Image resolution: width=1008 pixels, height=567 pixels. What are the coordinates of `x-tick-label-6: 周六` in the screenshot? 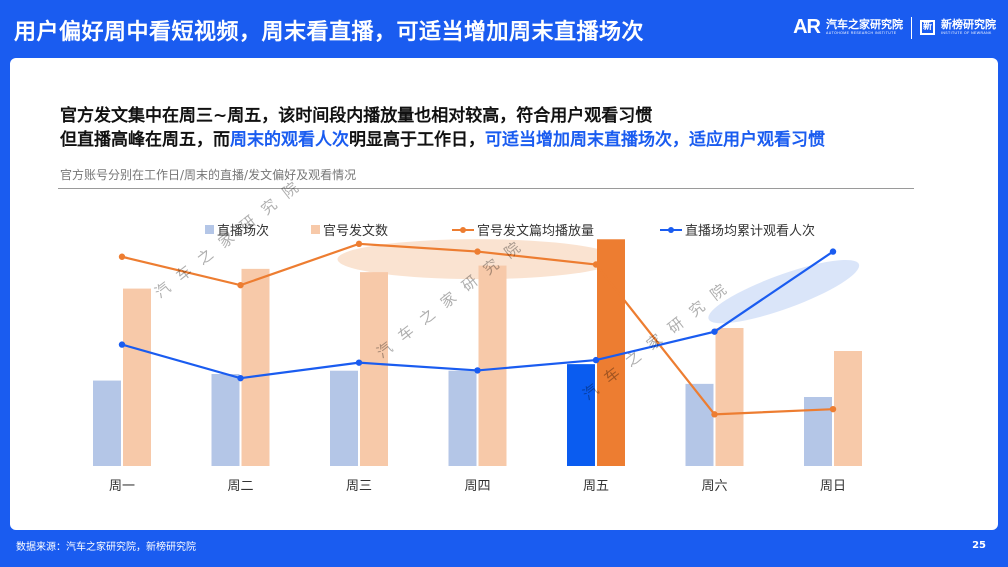 It's located at (714, 486).